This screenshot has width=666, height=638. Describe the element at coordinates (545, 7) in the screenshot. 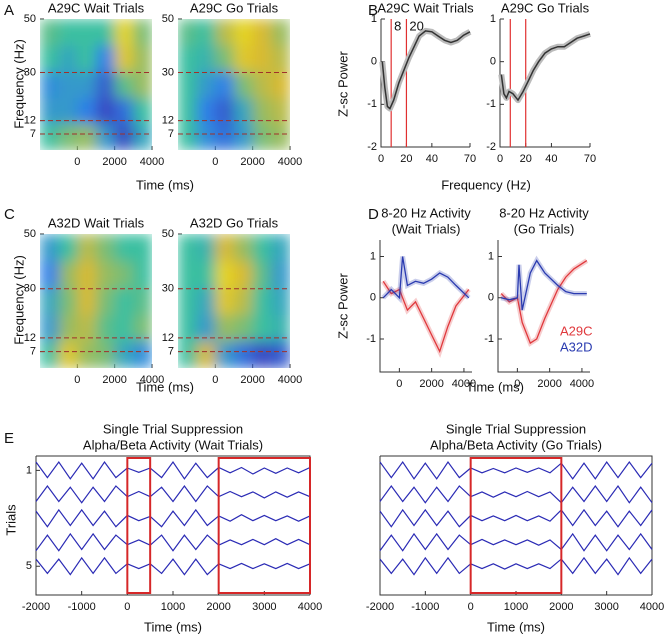

I see `subplot-title: A29C Go Trials` at that location.